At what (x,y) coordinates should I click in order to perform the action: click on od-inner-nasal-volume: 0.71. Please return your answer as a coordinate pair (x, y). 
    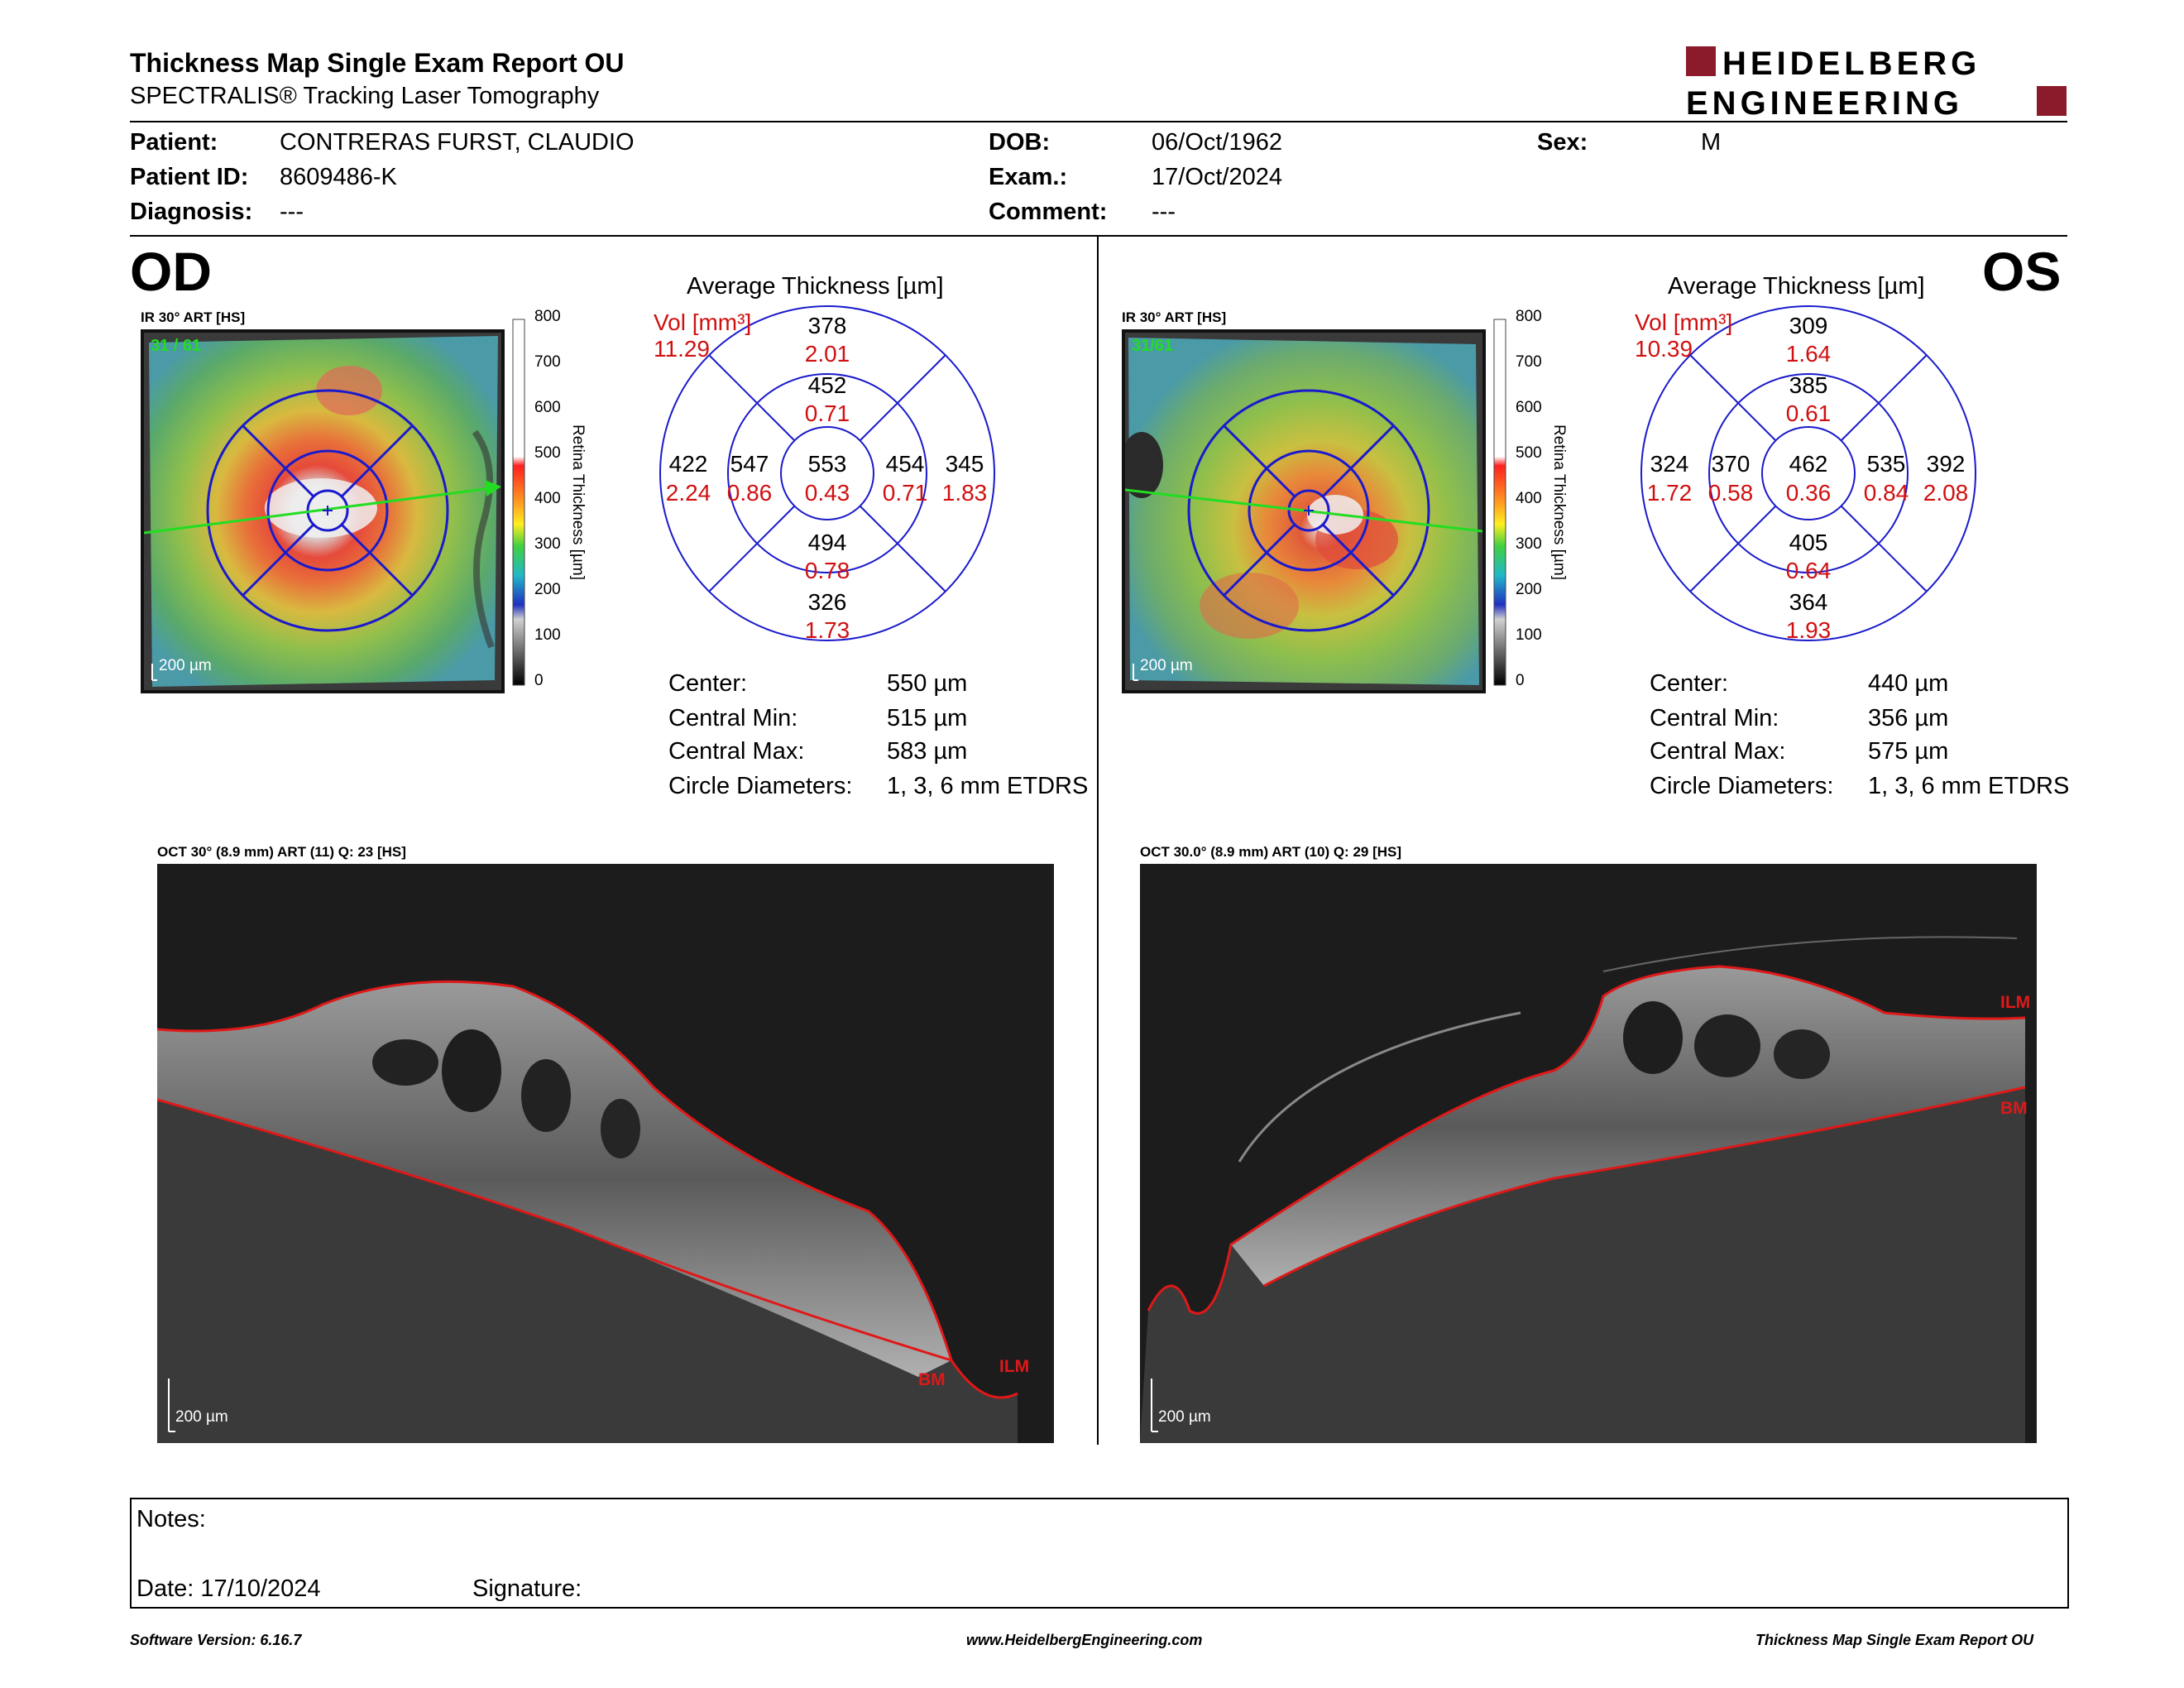
    Looking at the image, I should click on (905, 493).